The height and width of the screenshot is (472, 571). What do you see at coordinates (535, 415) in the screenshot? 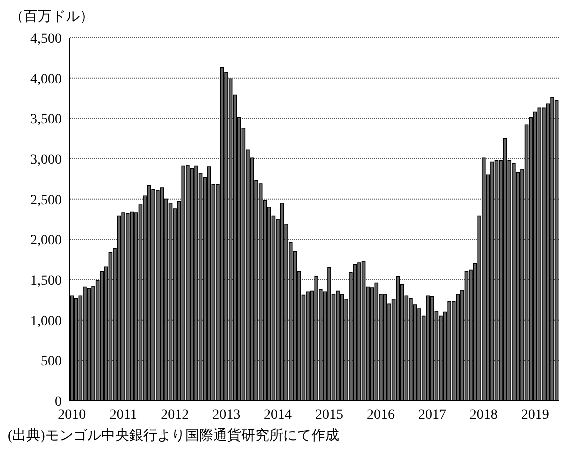
I see `x-tick-label: 2019` at bounding box center [535, 415].